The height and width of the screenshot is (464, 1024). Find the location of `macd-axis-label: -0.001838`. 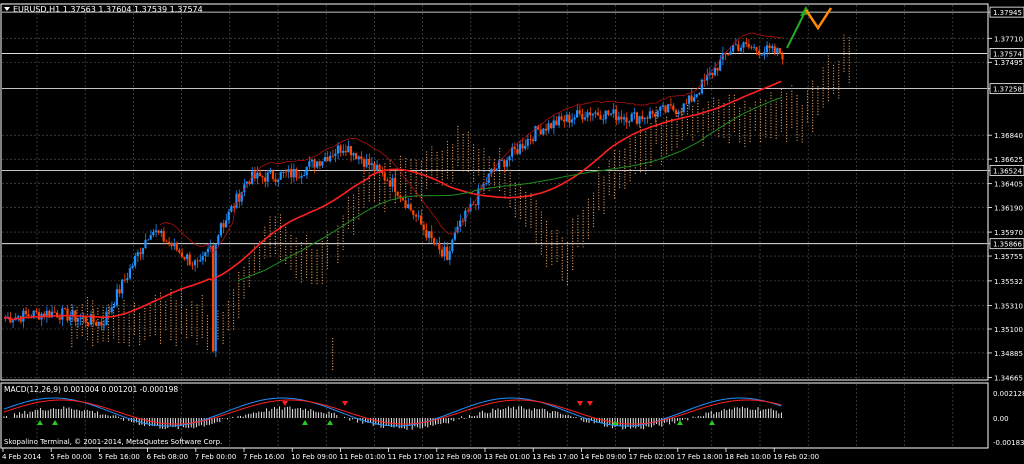

macd-axis-label: -0.001838 is located at coordinates (1008, 443).